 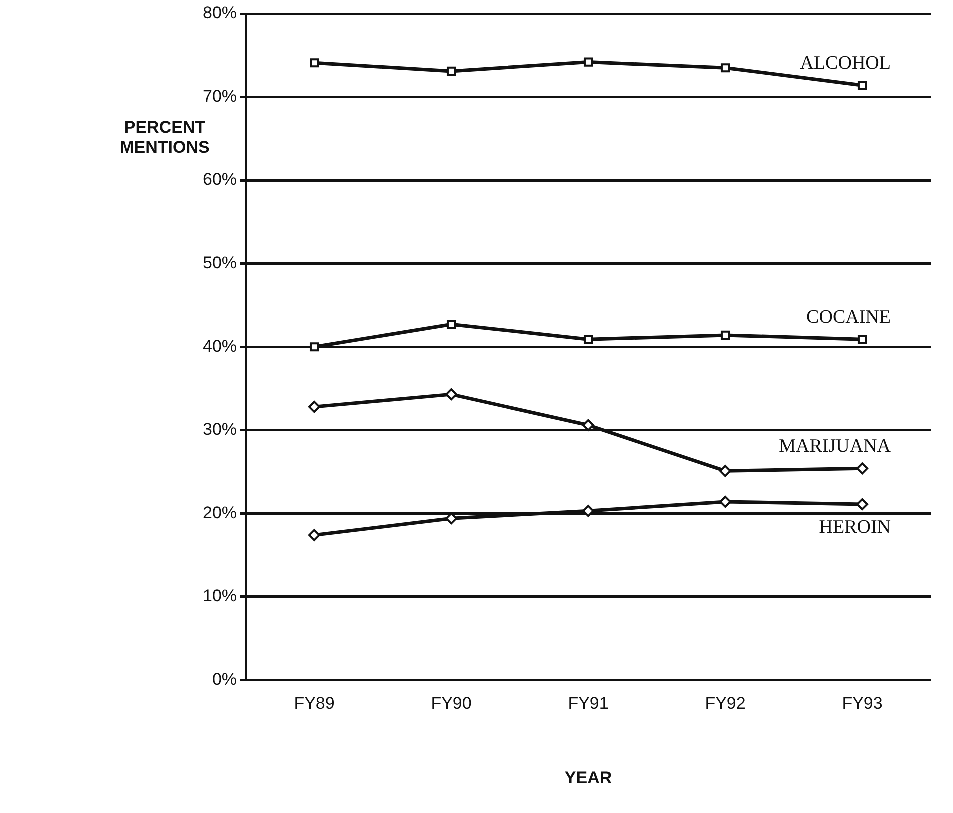 I want to click on y-tick-label: 10%, so click(x=220, y=596).